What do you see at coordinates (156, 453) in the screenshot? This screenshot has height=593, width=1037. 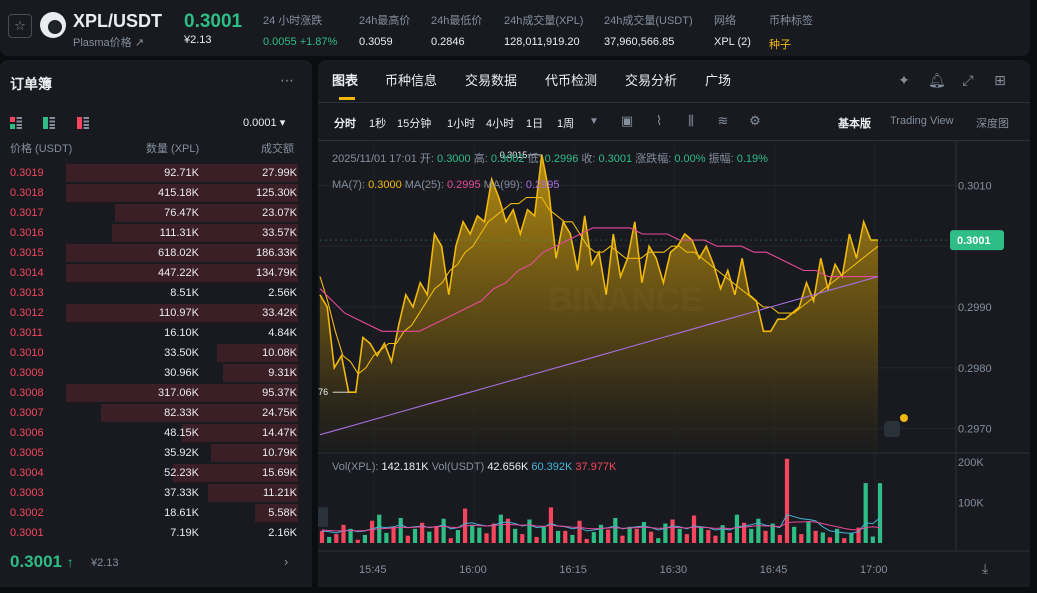 I see `ask-row: 0.3005 35.92K 10.79K` at bounding box center [156, 453].